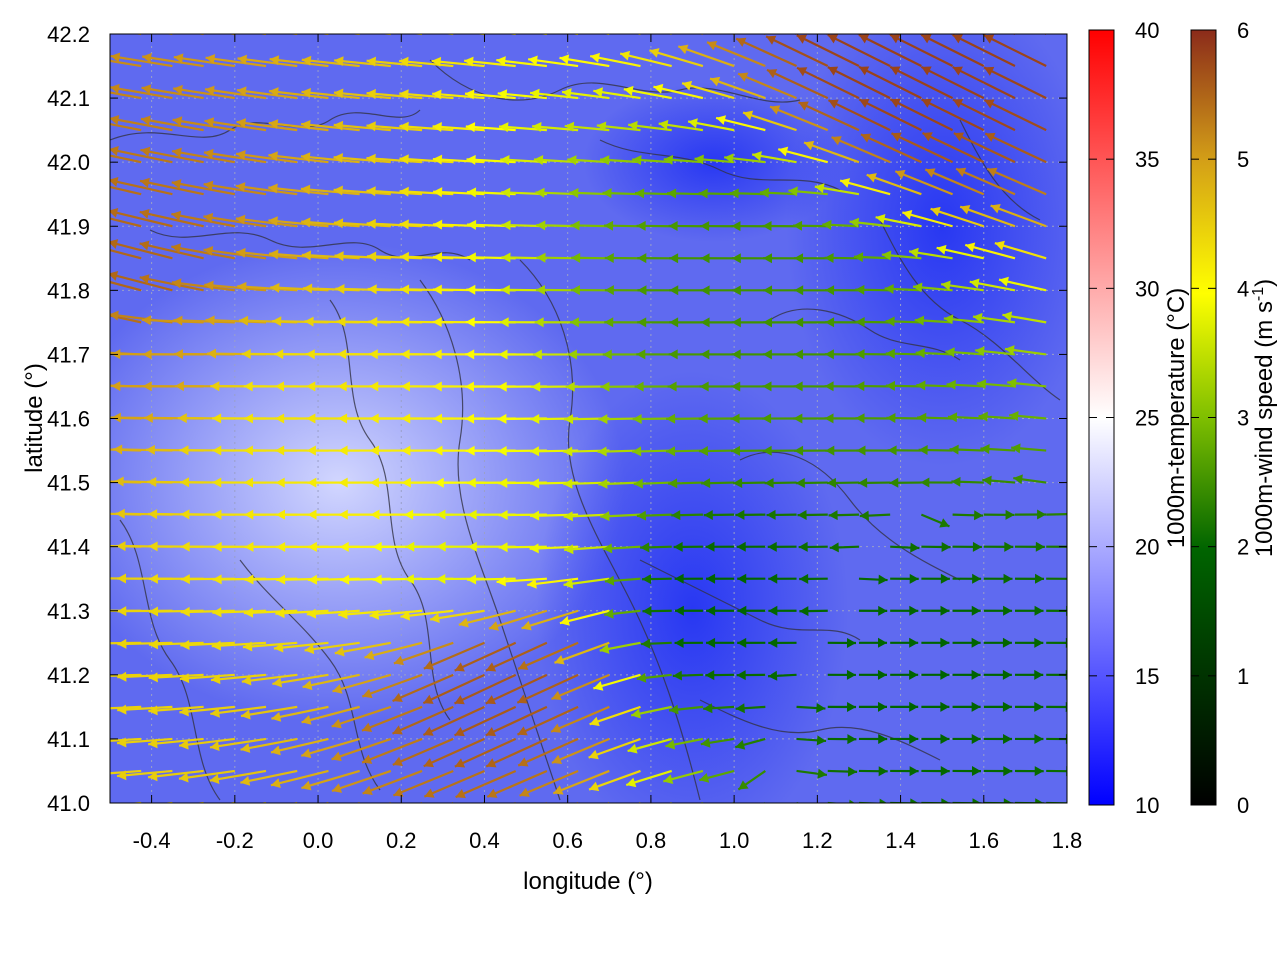  I want to click on x-tick-label: 0.0, so click(318, 840).